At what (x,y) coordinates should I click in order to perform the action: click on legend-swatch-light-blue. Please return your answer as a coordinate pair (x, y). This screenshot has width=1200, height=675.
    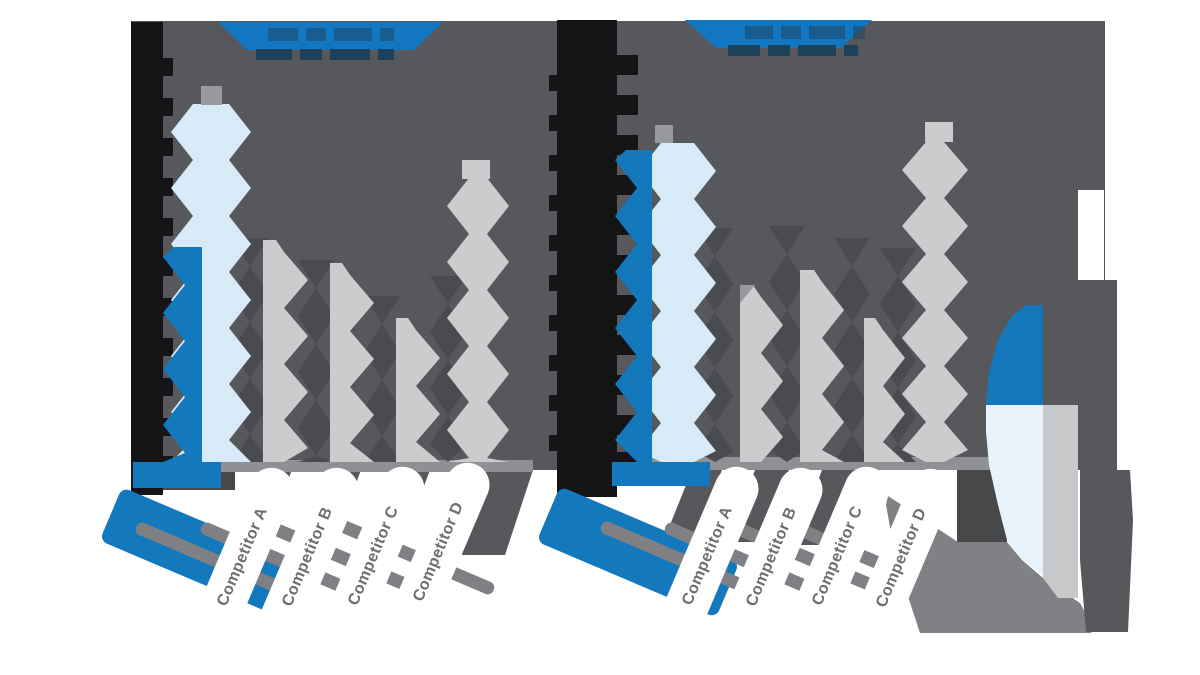
    Looking at the image, I should click on (1014, 490).